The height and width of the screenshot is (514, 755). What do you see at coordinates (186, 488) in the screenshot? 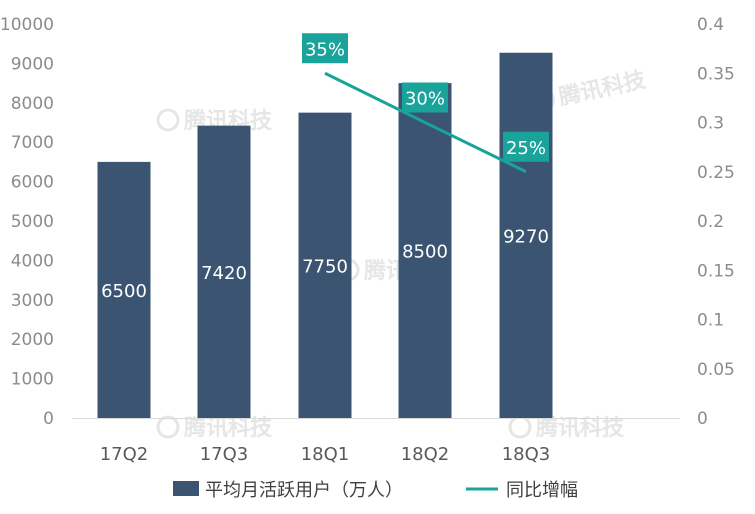
I see `legend-swatch-bar` at bounding box center [186, 488].